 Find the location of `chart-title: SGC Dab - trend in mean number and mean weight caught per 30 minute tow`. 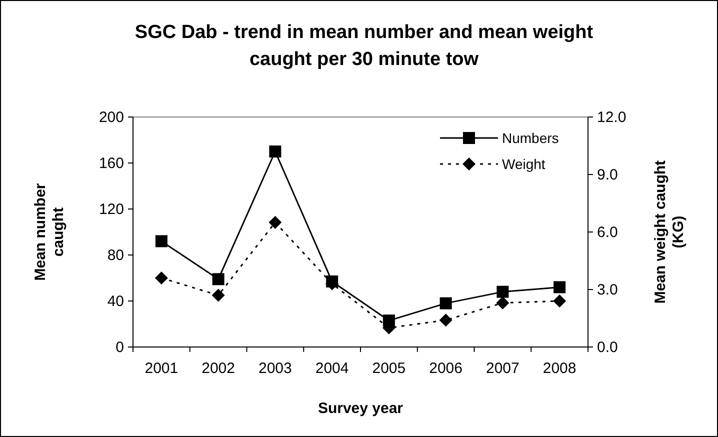

chart-title: SGC Dab - trend in mean number and mean weight caught per 30 minute tow is located at coordinates (364, 46).